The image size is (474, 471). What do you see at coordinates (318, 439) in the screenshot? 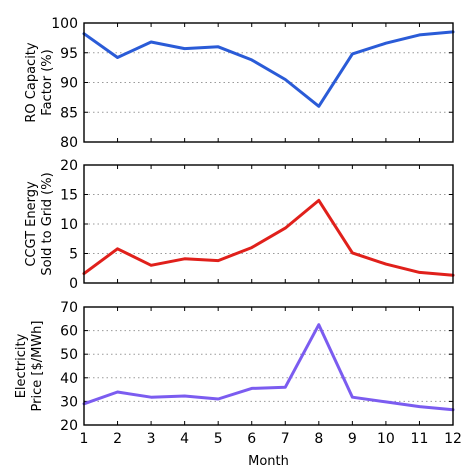
I see `x-tick-label: 8` at bounding box center [318, 439].